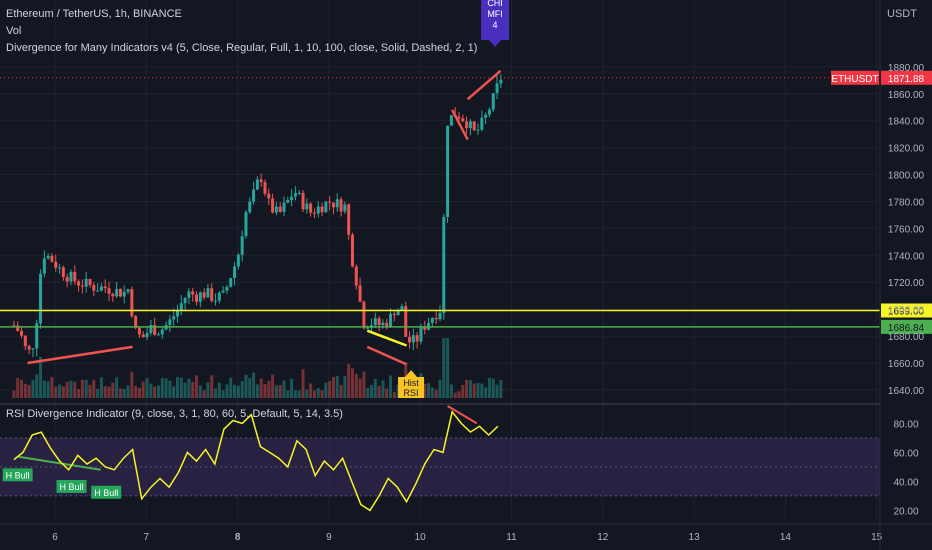 This screenshot has width=932, height=550. I want to click on time-tick-label: 11, so click(511, 537).